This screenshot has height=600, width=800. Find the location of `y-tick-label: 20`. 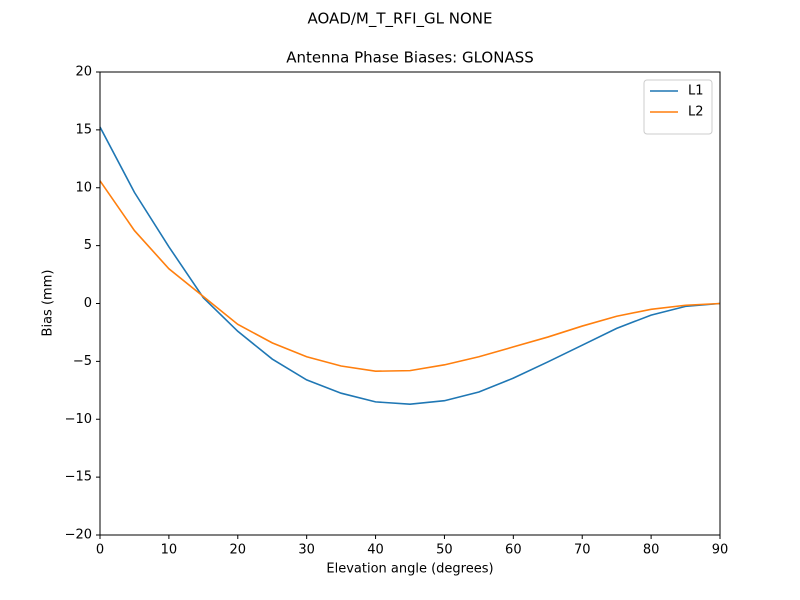

y-tick-label: 20 is located at coordinates (83, 72).